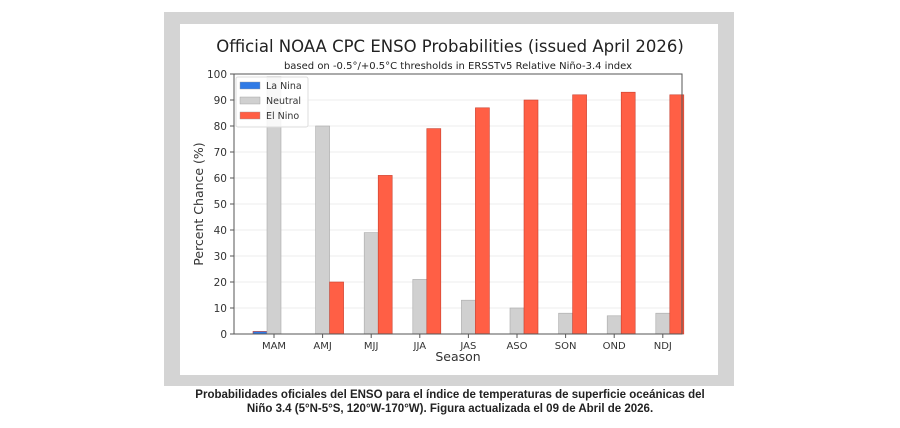 This screenshot has height=428, width=900. What do you see at coordinates (220, 205) in the screenshot?
I see `y-tick-label: 50` at bounding box center [220, 205].